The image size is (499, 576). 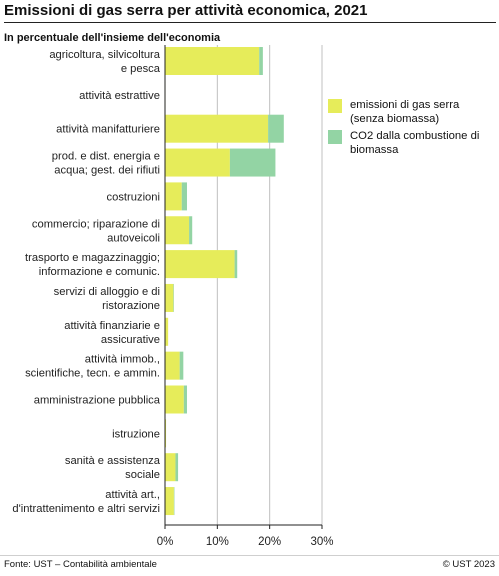 I want to click on category-label-line: istruzione, so click(x=136, y=434).